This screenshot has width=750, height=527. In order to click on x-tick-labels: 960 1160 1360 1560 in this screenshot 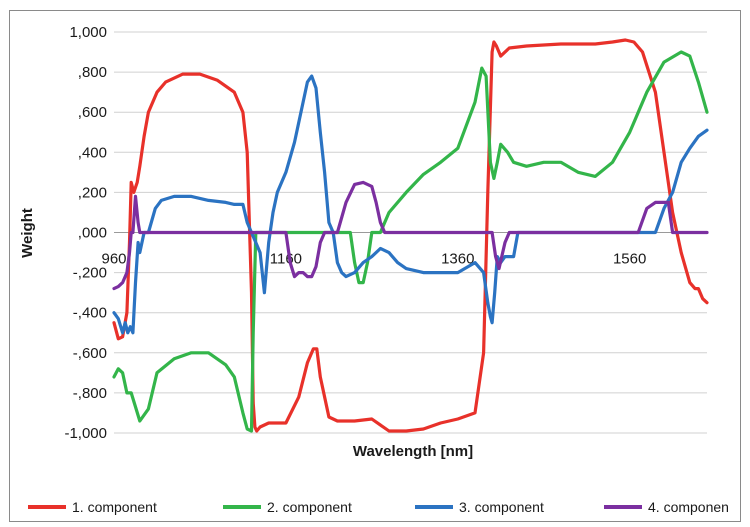, I will do `click(373, 259)`.